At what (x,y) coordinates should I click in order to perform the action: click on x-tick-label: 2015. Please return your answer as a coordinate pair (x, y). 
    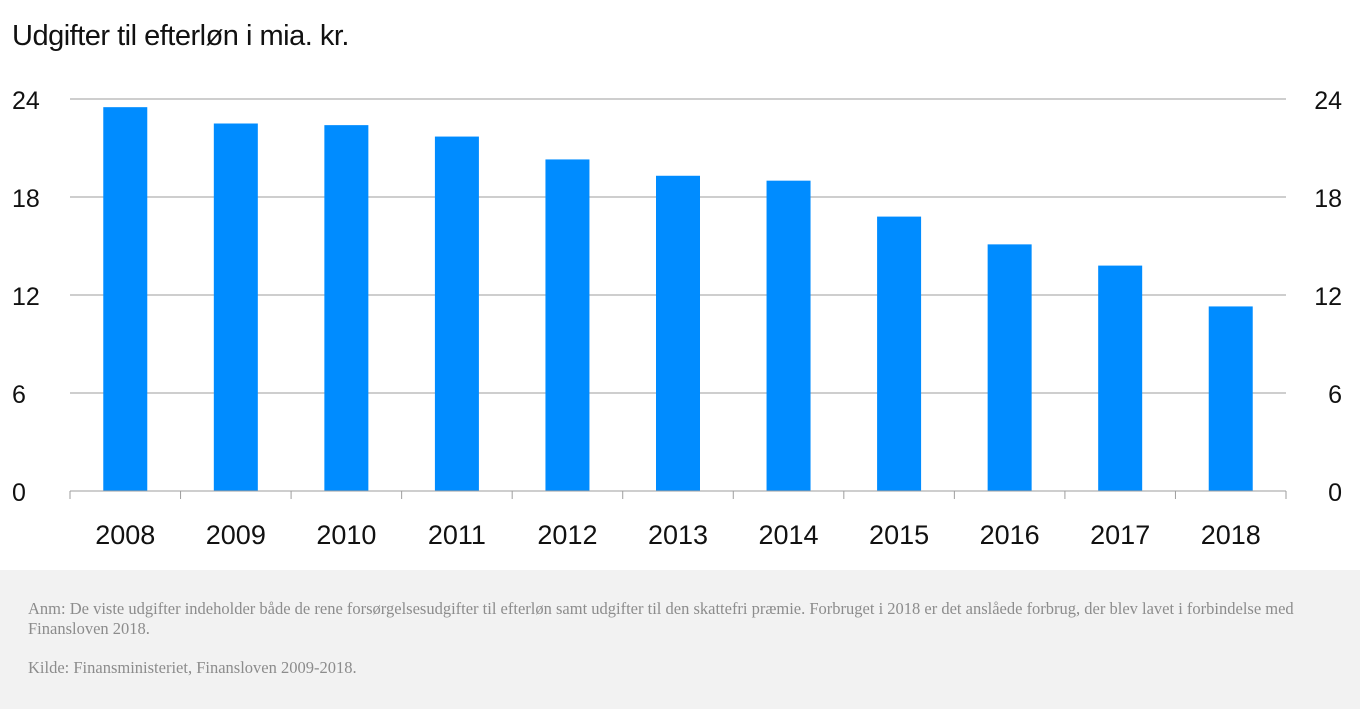
    Looking at the image, I should click on (899, 535).